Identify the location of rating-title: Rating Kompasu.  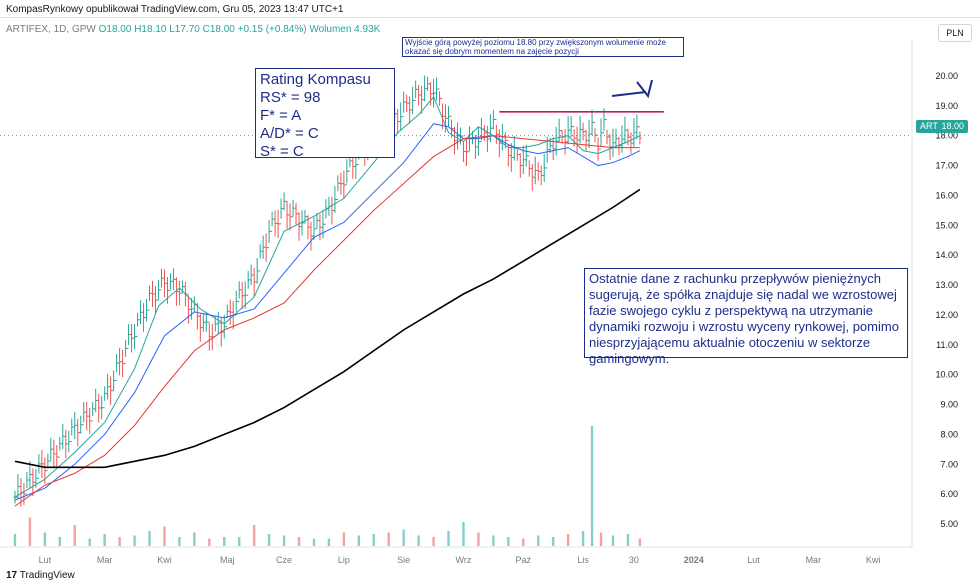
(315, 79).